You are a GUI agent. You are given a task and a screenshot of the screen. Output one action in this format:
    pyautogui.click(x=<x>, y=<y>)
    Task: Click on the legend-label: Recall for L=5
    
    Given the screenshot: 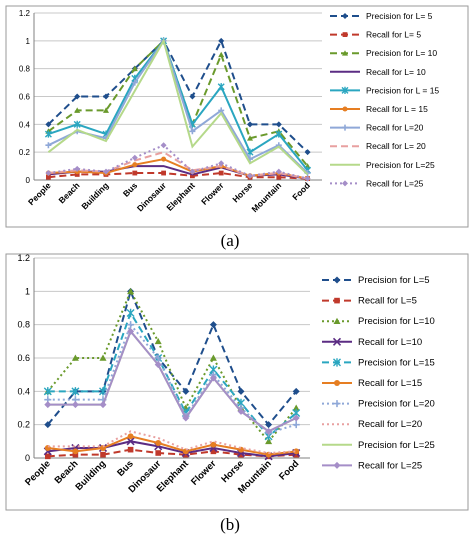 What is the action you would take?
    pyautogui.click(x=387, y=301)
    